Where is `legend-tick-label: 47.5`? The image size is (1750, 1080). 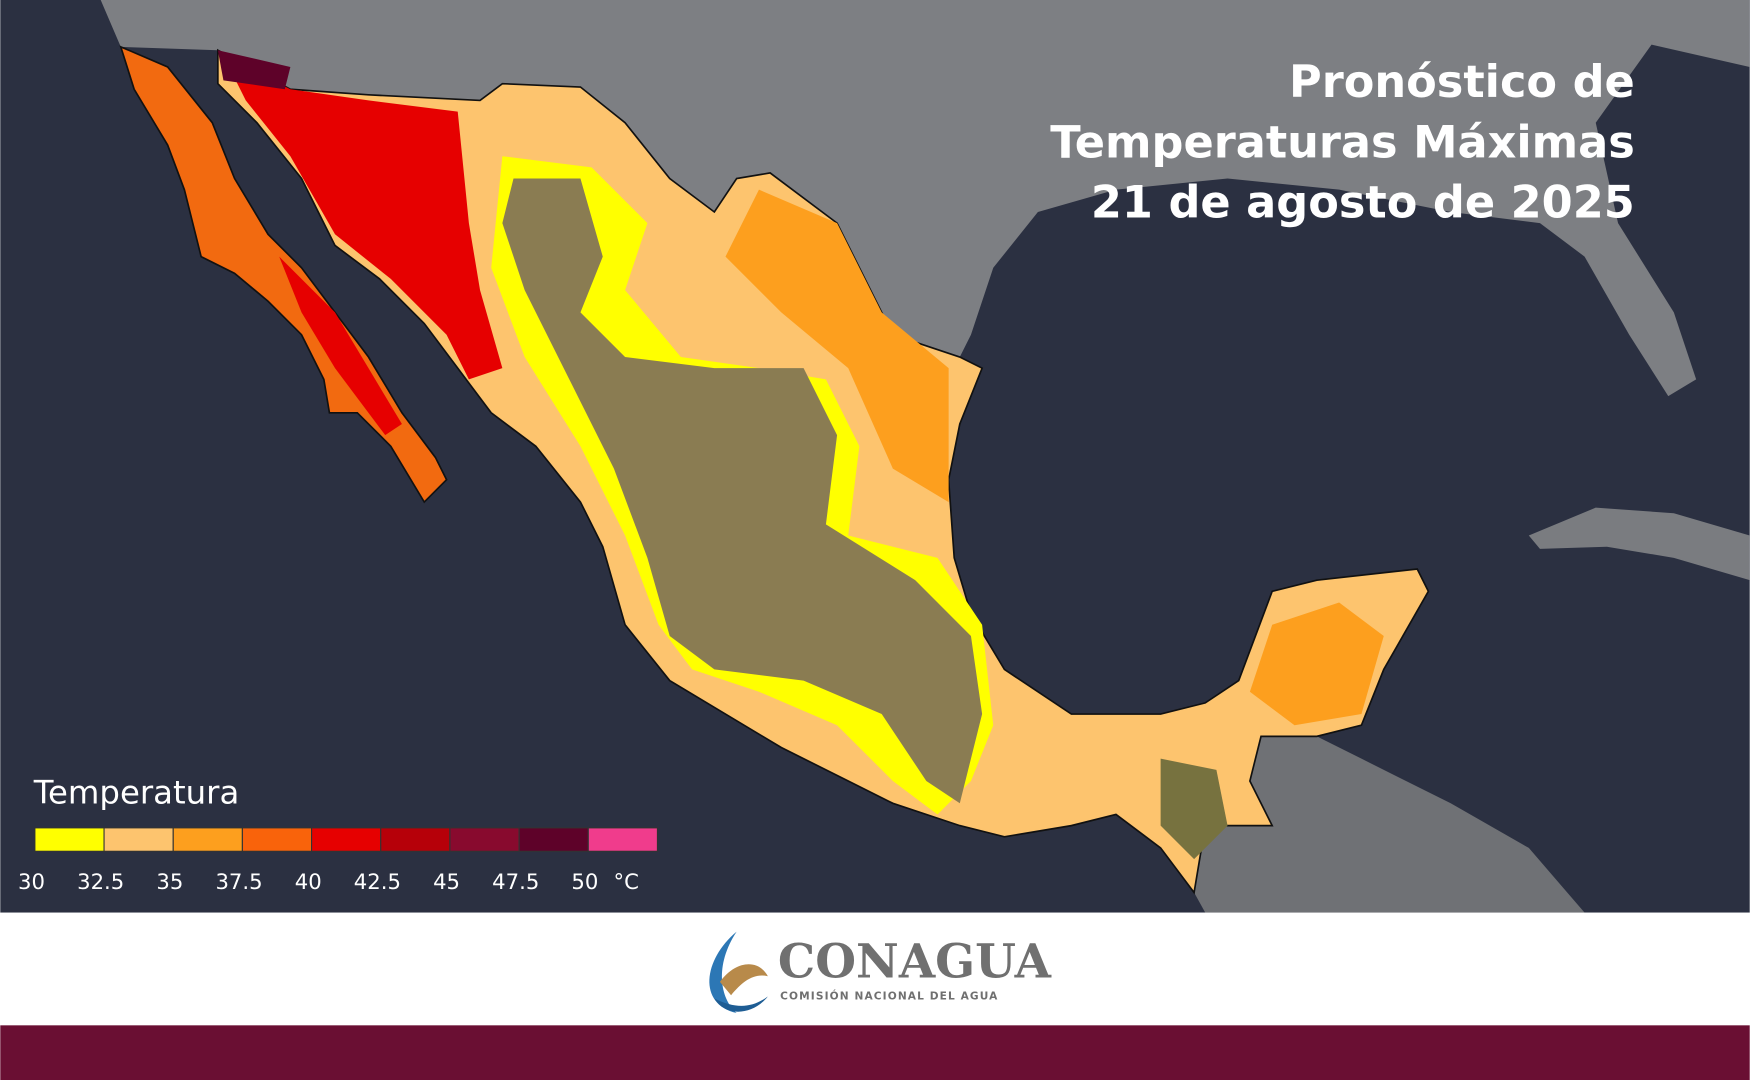 legend-tick-label: 47.5 is located at coordinates (515, 881).